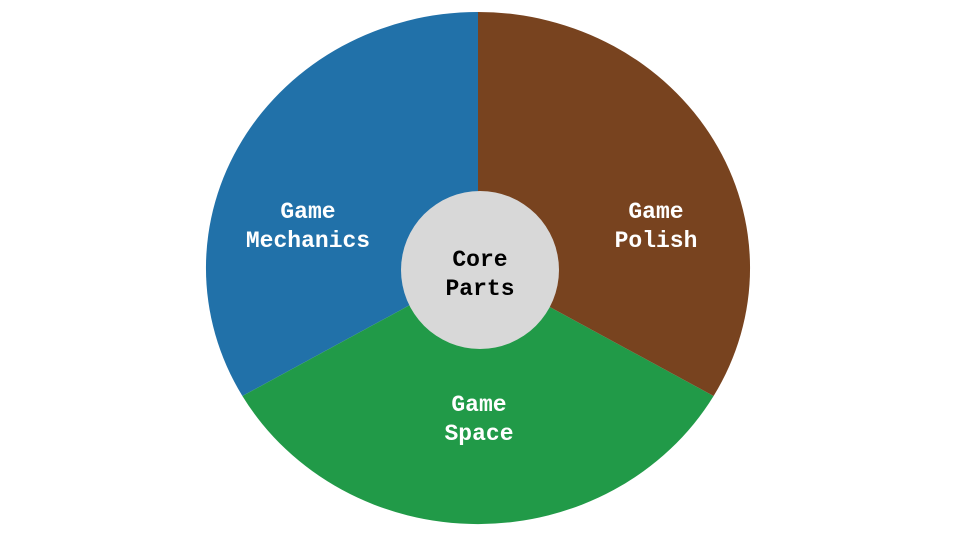 This screenshot has width=960, height=540. I want to click on center-label-core-parts: Core Parts, so click(480, 274).